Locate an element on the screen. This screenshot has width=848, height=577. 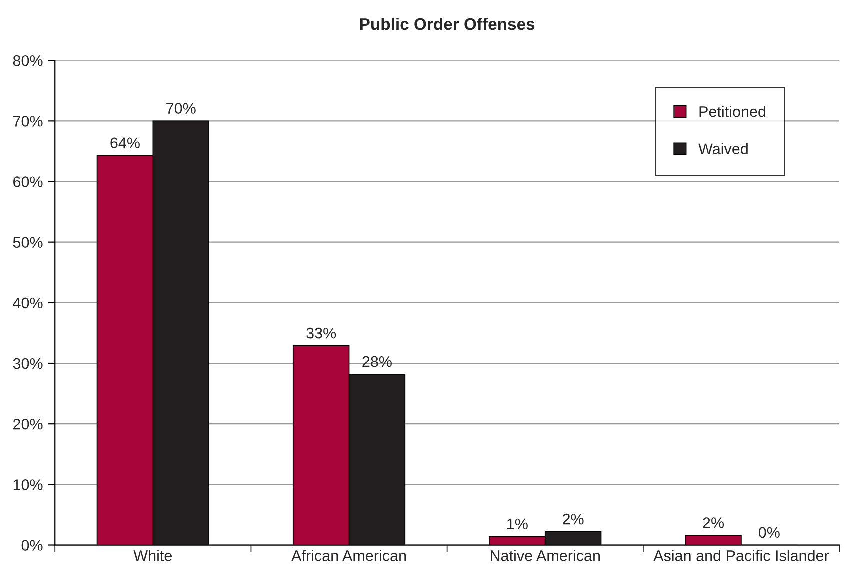
x-tick-label: Asian and Pacific Islander is located at coordinates (742, 556).